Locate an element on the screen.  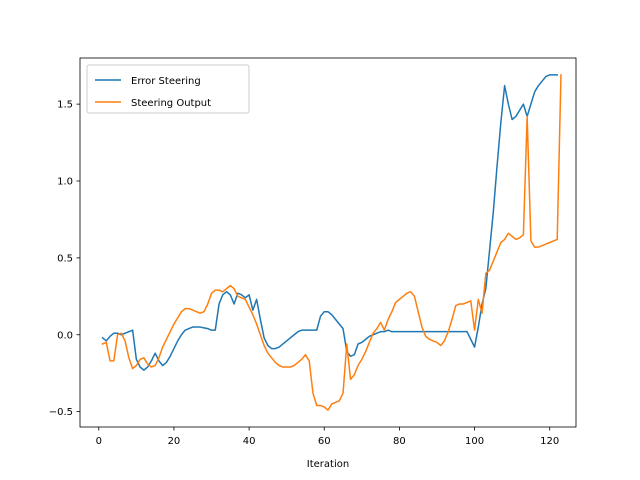
y-tick-label: 0.5 is located at coordinates (65, 258).